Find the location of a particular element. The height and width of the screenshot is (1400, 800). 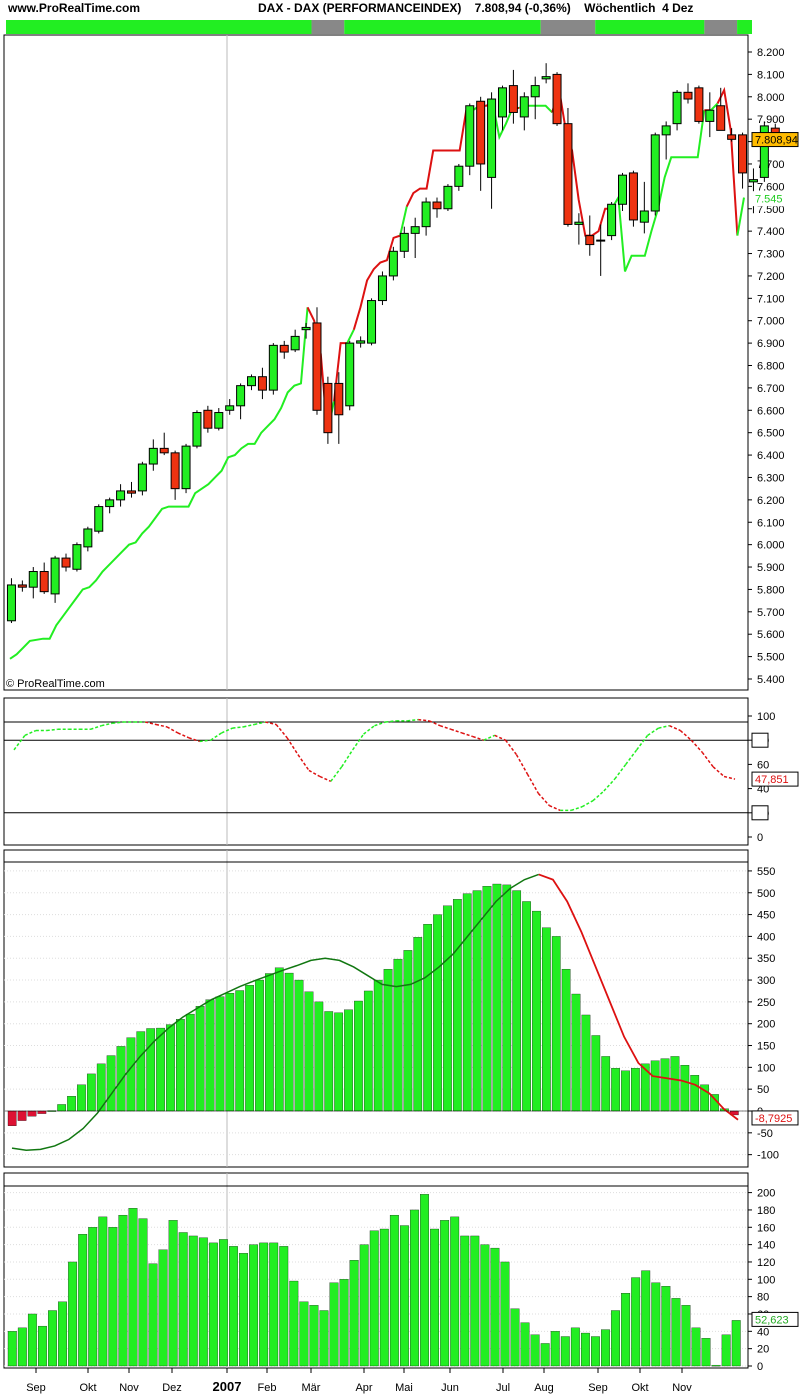

y-tick-label: 20 is located at coordinates (763, 1350).